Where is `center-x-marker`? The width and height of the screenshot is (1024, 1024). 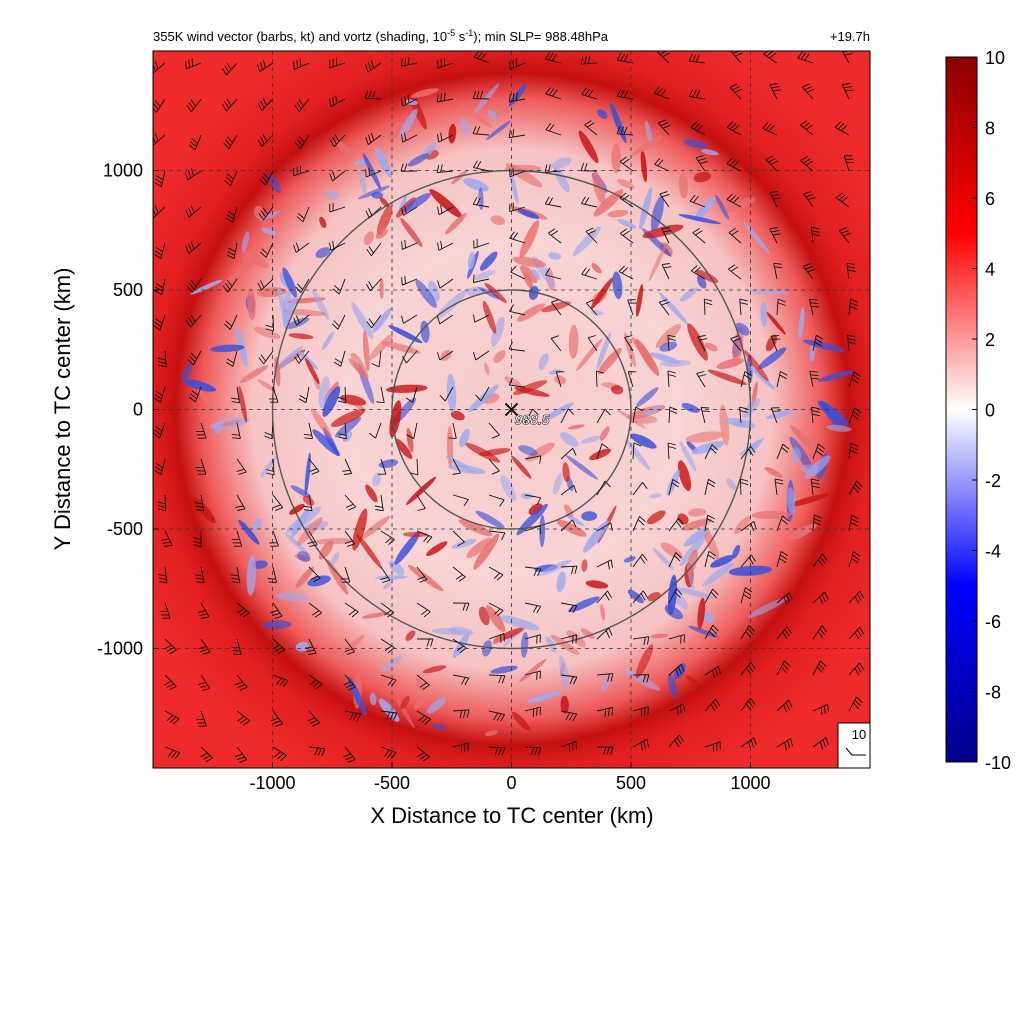
center-x-marker is located at coordinates (511, 409).